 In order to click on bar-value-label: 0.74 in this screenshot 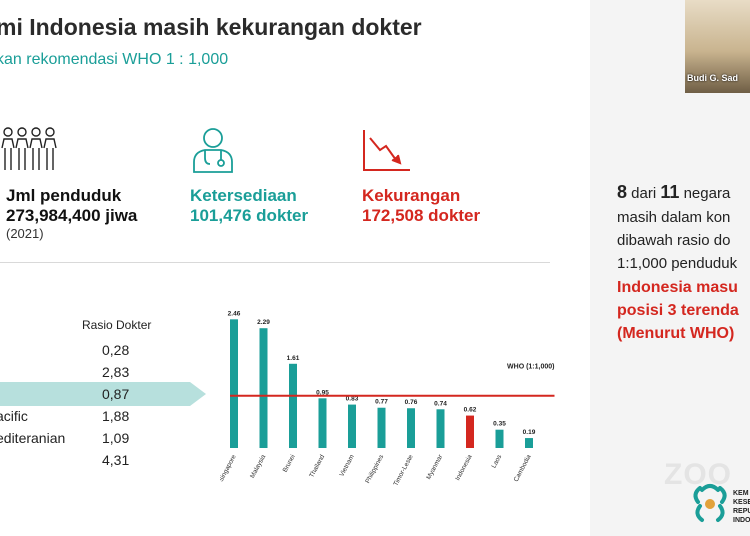, I will do `click(440, 403)`.